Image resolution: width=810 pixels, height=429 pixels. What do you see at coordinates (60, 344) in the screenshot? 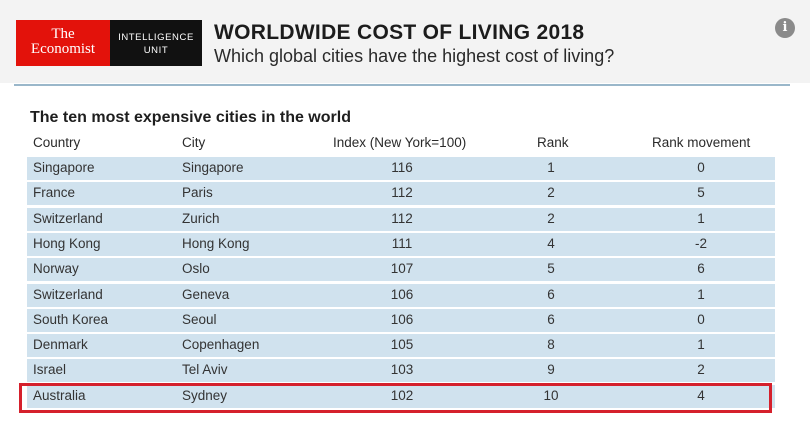
I see `cell-country: Denmark` at bounding box center [60, 344].